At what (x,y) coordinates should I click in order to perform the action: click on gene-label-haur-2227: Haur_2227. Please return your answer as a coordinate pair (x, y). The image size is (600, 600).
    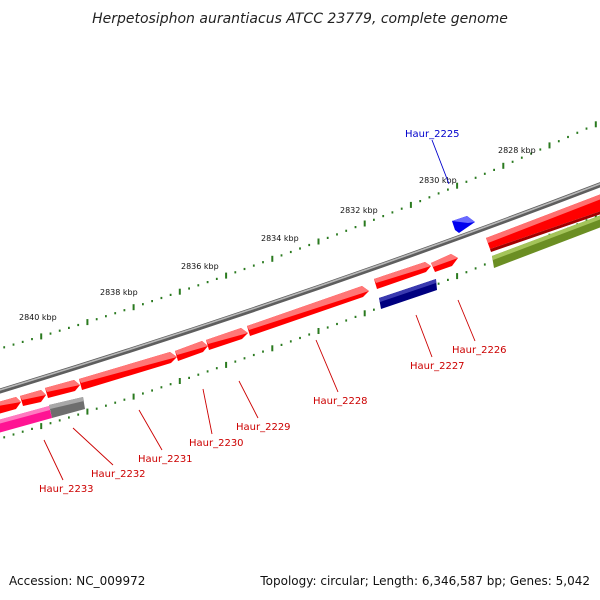
    Looking at the image, I should click on (437, 366).